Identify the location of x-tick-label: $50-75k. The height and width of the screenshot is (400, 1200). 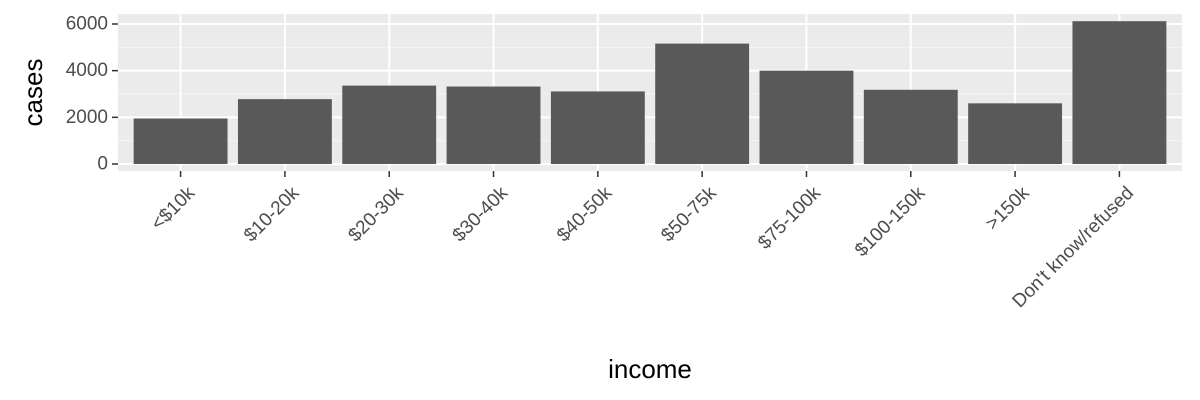
(689, 214).